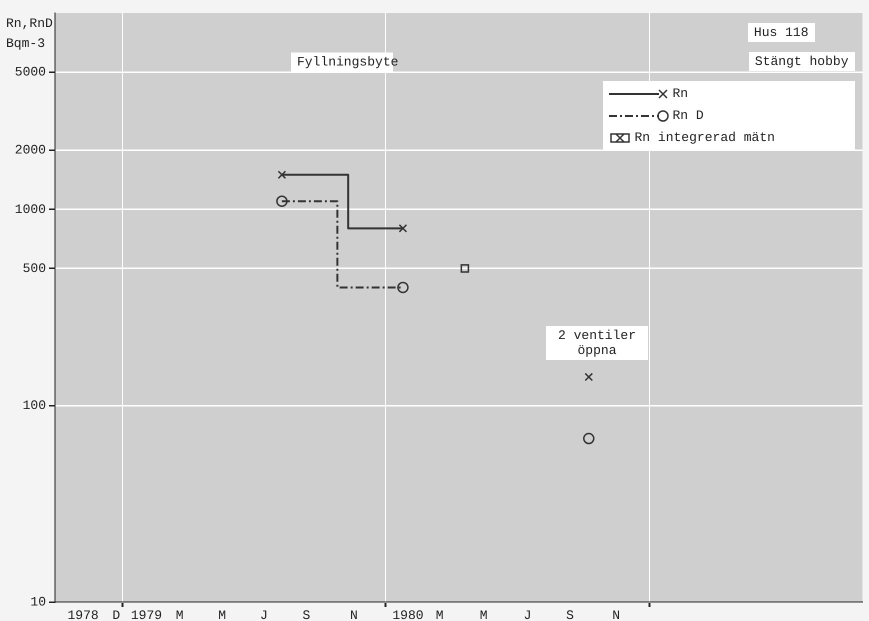 Image resolution: width=869 pixels, height=621 pixels. What do you see at coordinates (83, 614) in the screenshot?
I see `x-tick-label: 1978` at bounding box center [83, 614].